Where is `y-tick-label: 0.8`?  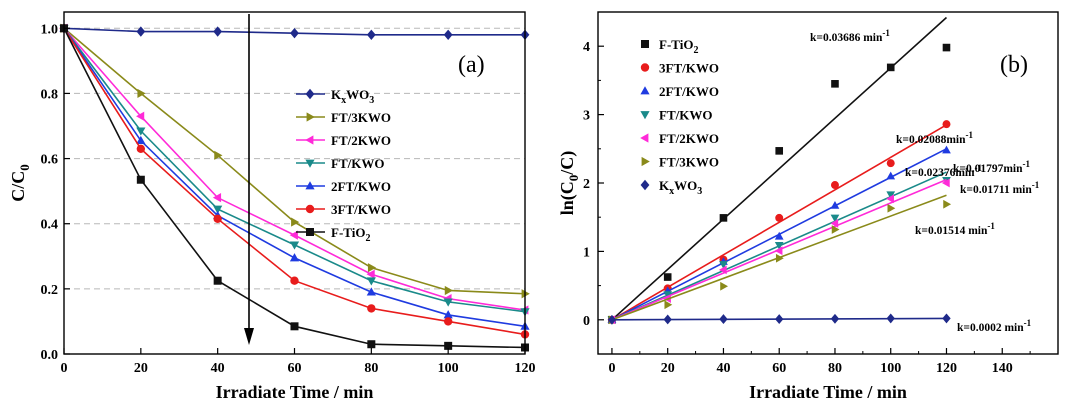
y-tick-label: 0.8 is located at coordinates (50, 94).